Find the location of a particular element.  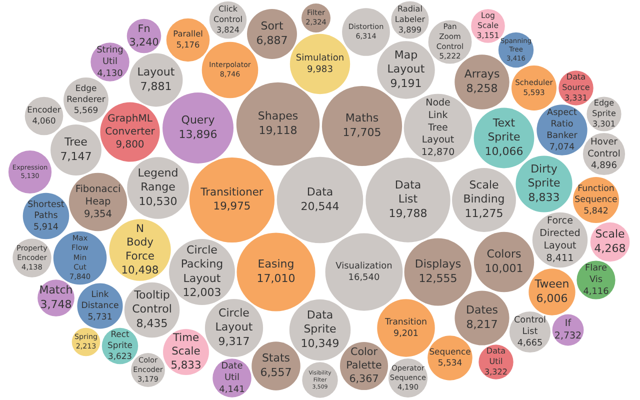

category-label: Displays is located at coordinates (438, 264).